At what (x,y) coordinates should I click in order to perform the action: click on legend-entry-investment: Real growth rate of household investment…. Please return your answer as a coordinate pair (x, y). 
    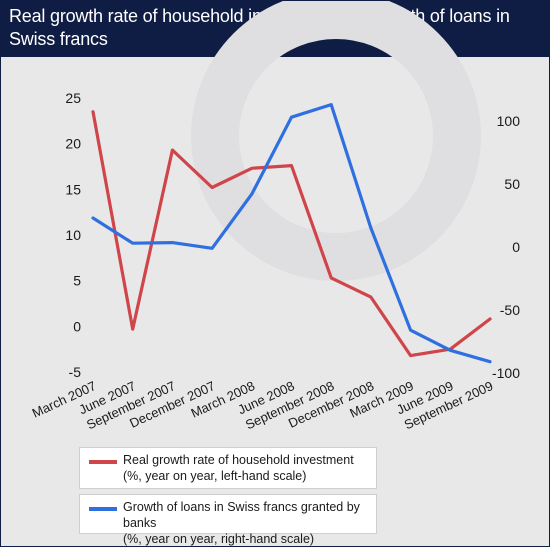
    Looking at the image, I should click on (228, 468).